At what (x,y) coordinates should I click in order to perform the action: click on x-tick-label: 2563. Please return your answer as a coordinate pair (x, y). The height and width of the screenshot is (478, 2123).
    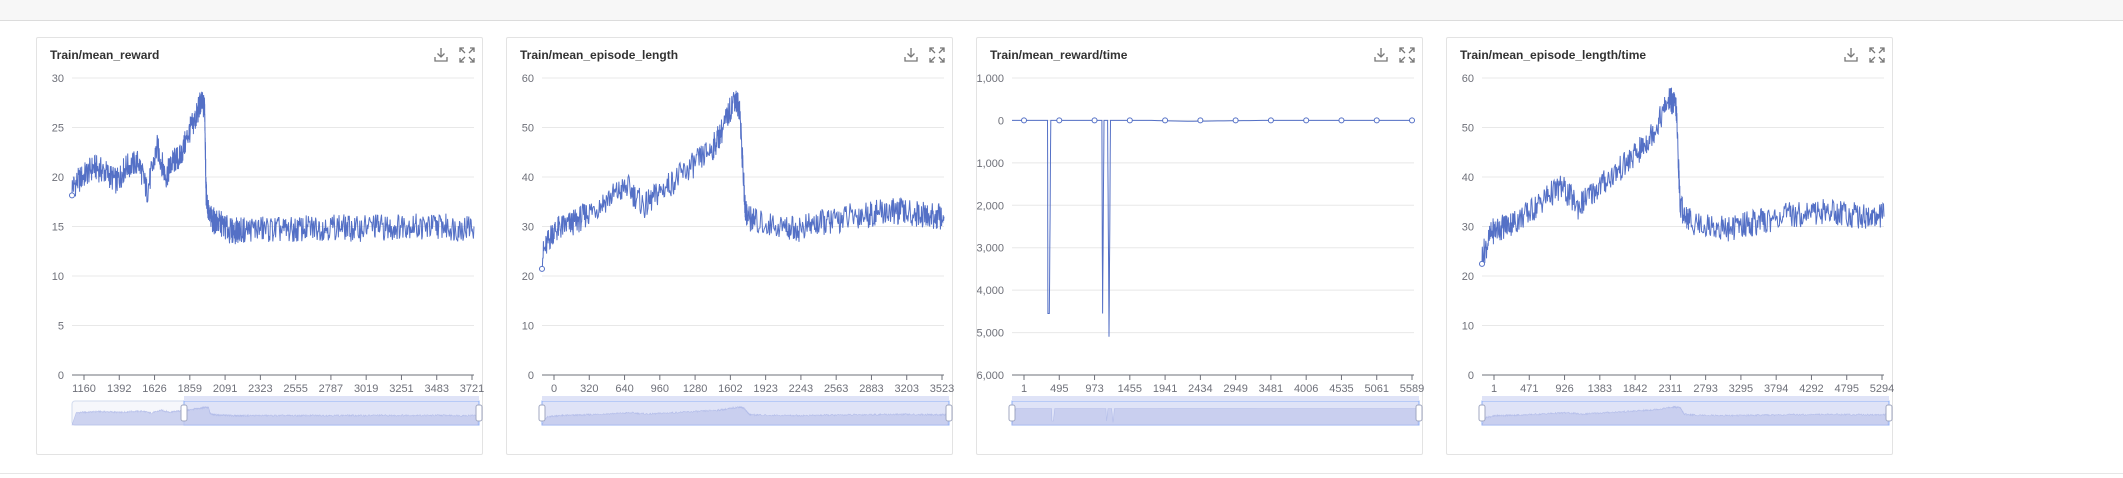
    Looking at the image, I should click on (836, 389).